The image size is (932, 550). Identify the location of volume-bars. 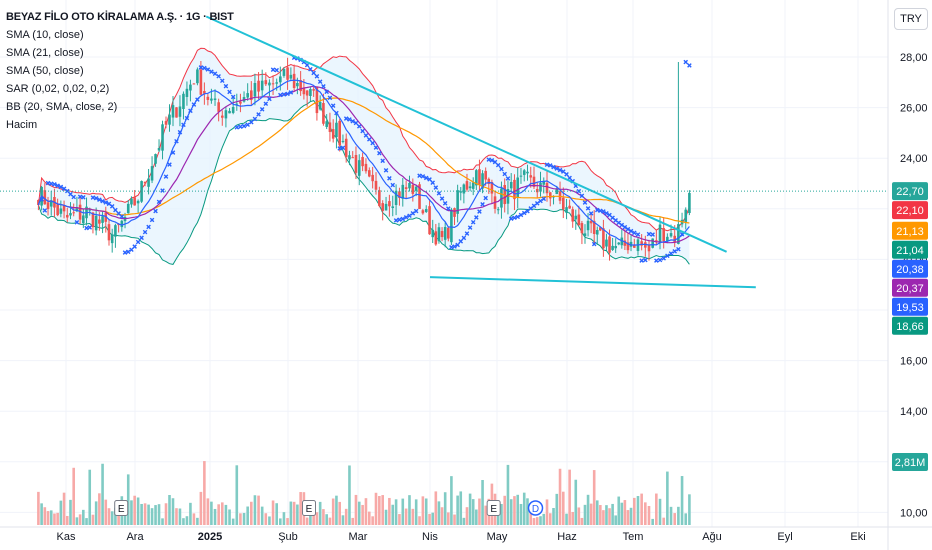
(364, 493).